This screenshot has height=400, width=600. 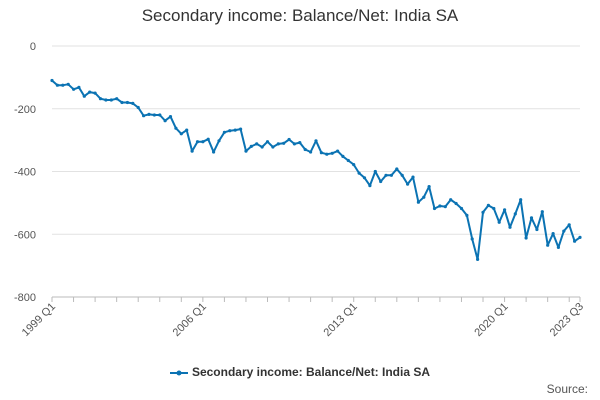 I want to click on legend: Secondary income: Balance/Net: India SA, so click(x=300, y=372).